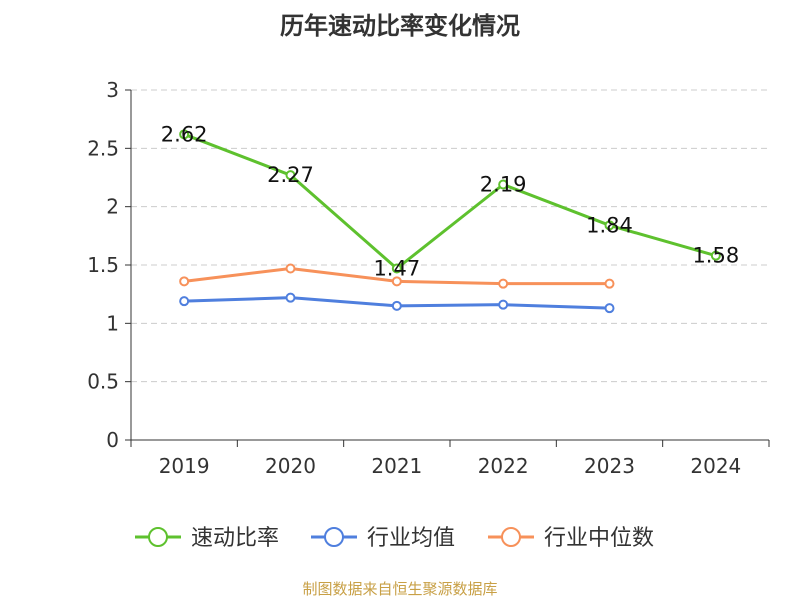 This screenshot has height=600, width=800. What do you see at coordinates (599, 538) in the screenshot?
I see `legend-label: 行业中位数` at bounding box center [599, 538].